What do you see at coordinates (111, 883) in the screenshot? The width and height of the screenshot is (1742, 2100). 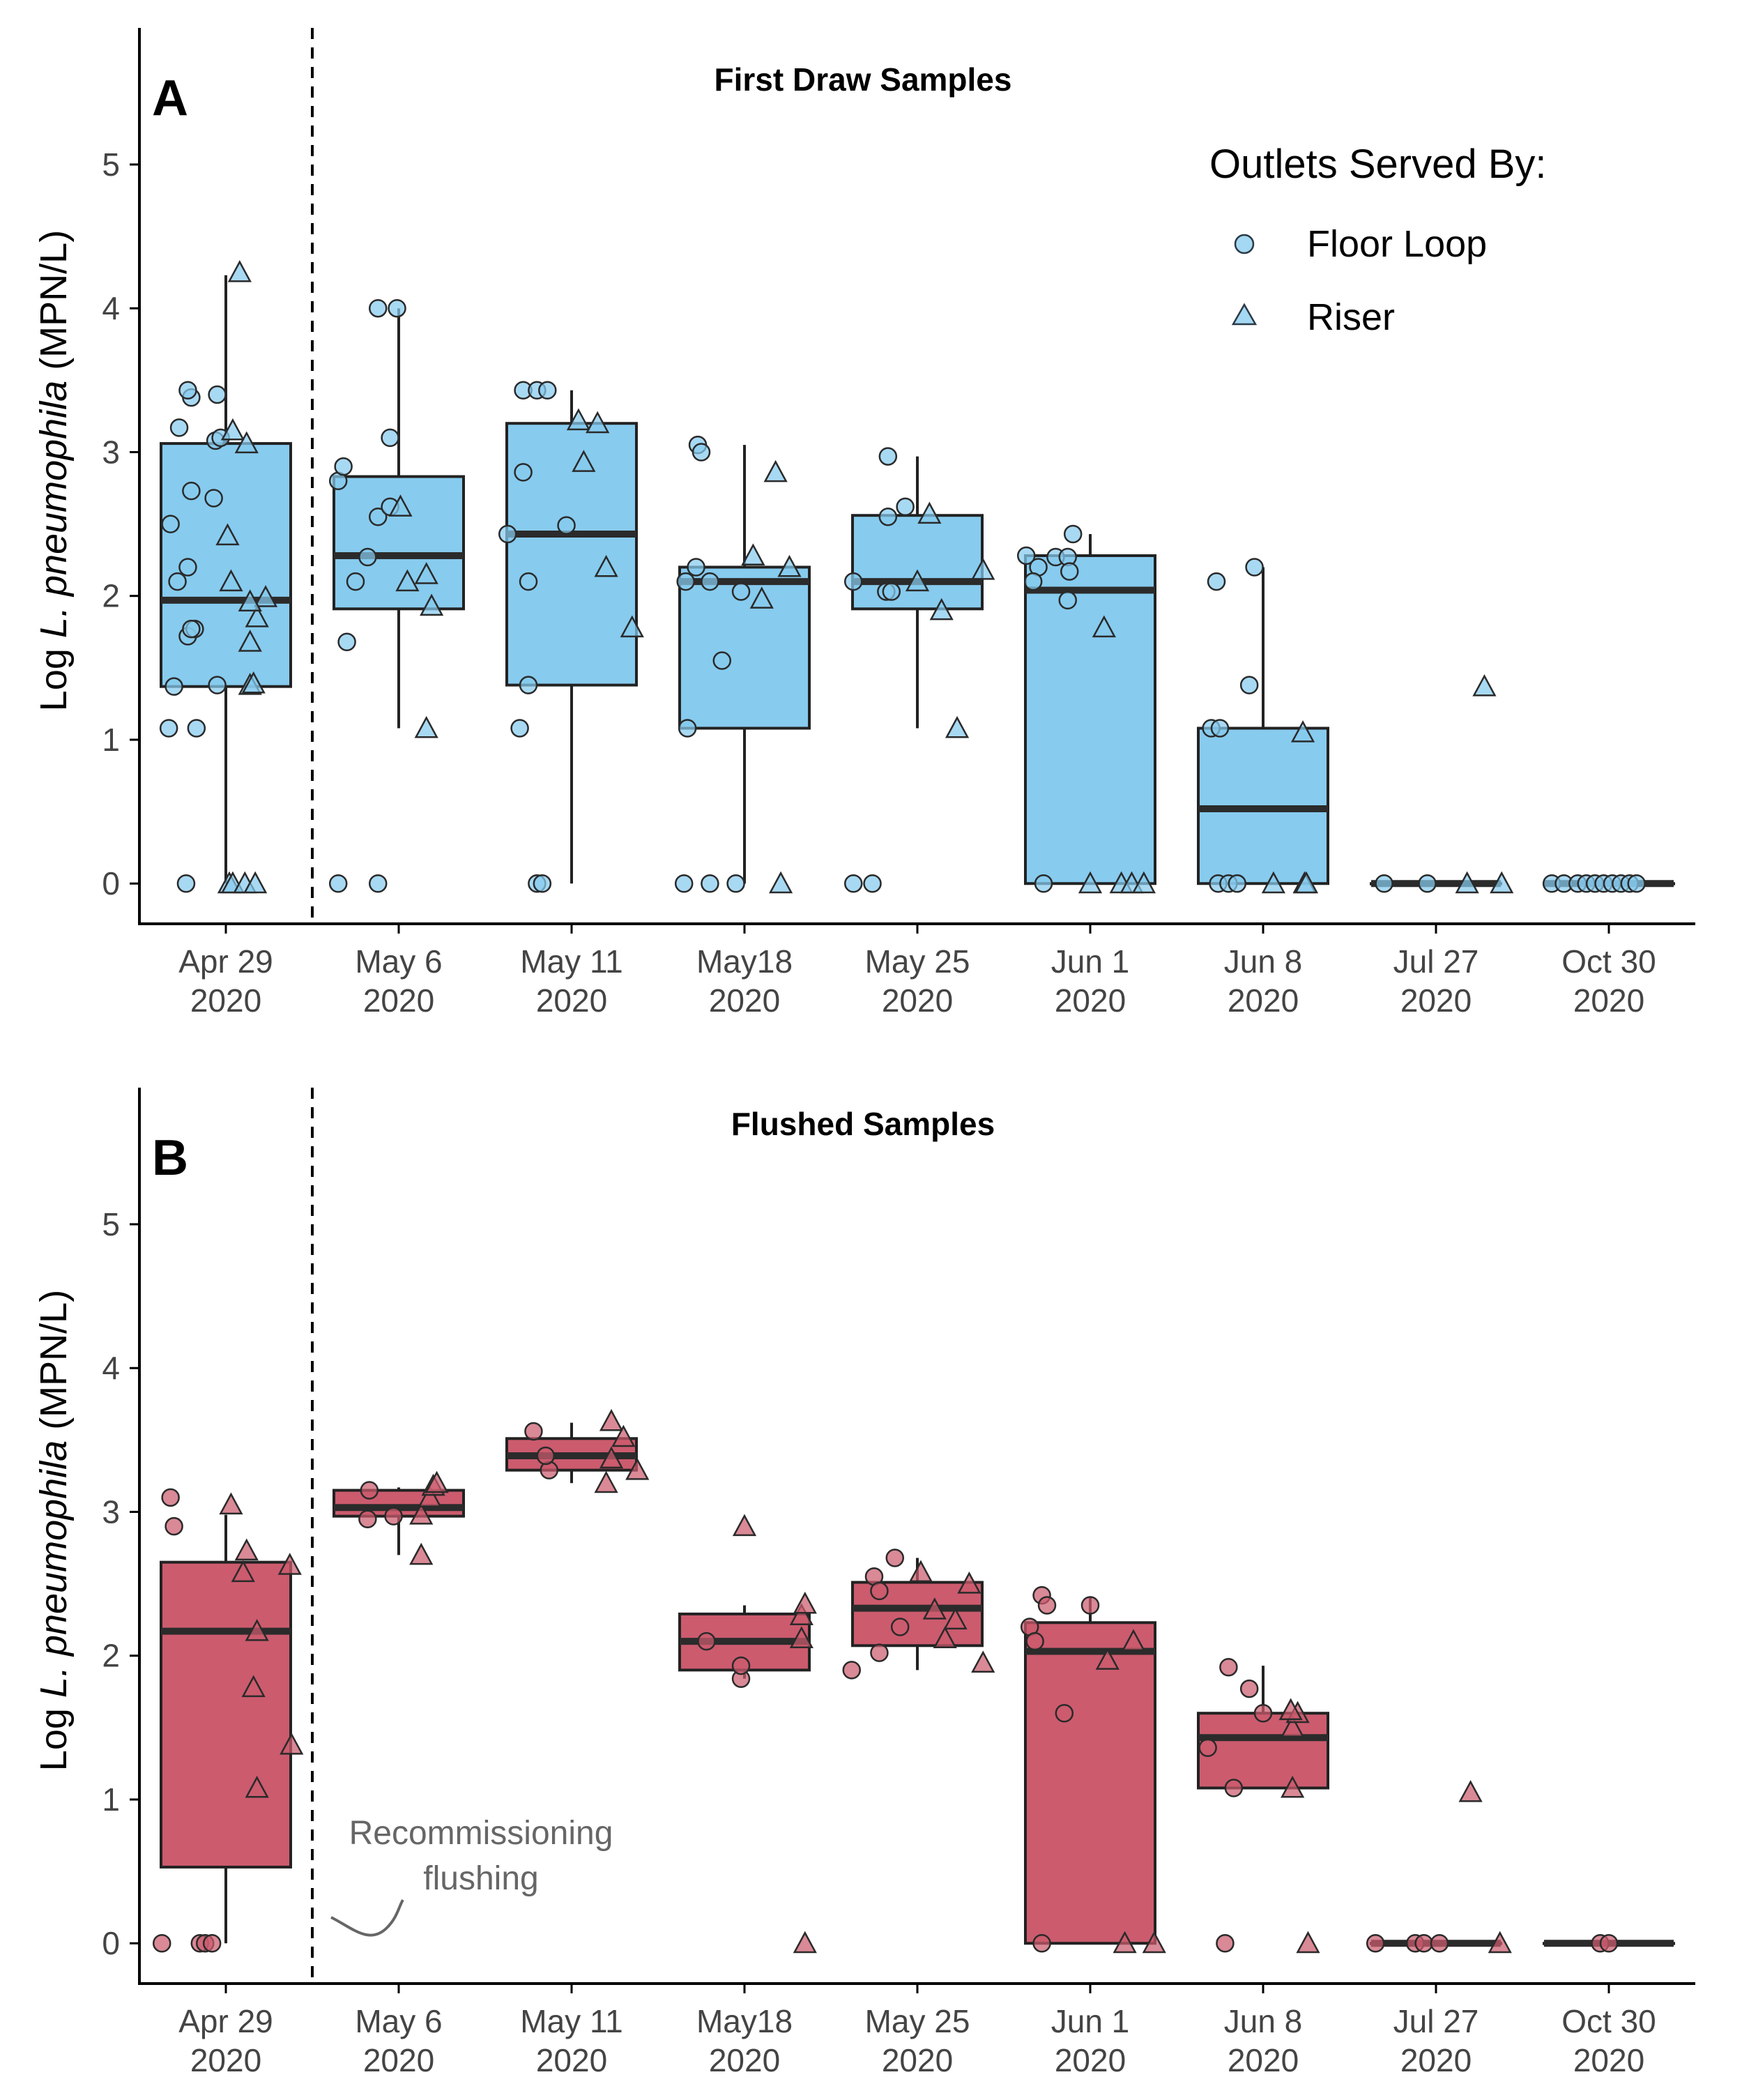 I see `y-tick-label: 0` at bounding box center [111, 883].